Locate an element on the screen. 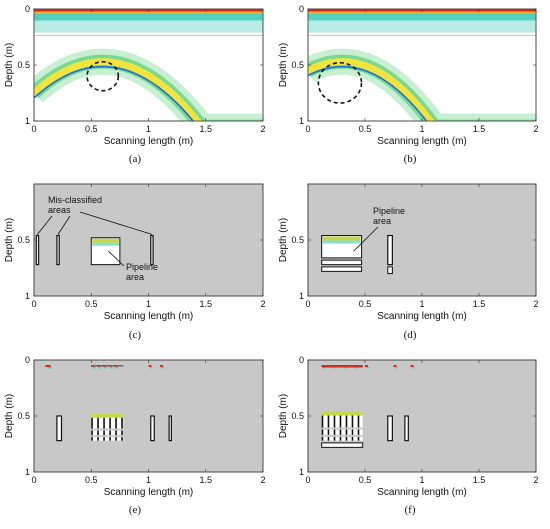 The height and width of the screenshot is (529, 550). pipeline-sub-band is located at coordinates (105, 244).